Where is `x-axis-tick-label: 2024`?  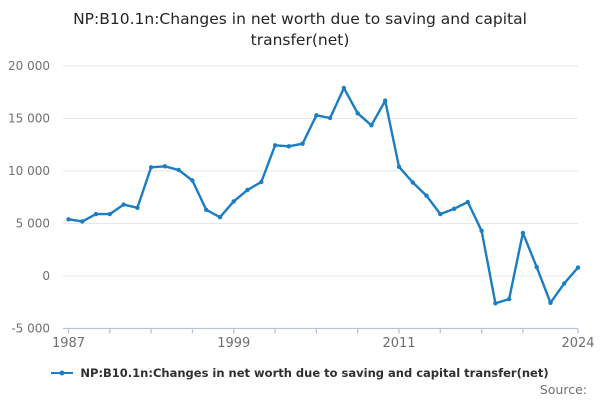
x-axis-tick-label: 2024 is located at coordinates (577, 343).